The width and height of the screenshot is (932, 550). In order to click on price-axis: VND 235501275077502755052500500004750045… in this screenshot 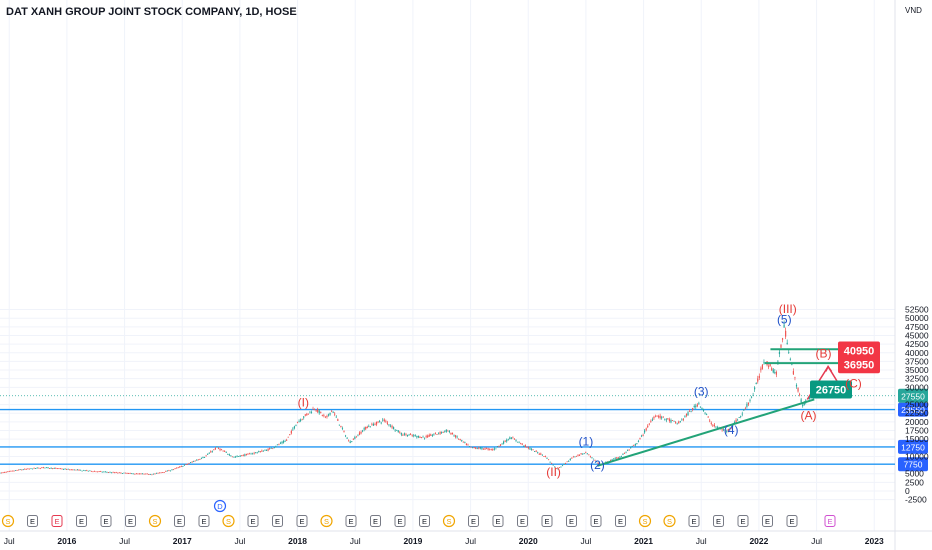, I will do `click(913, 255)`.